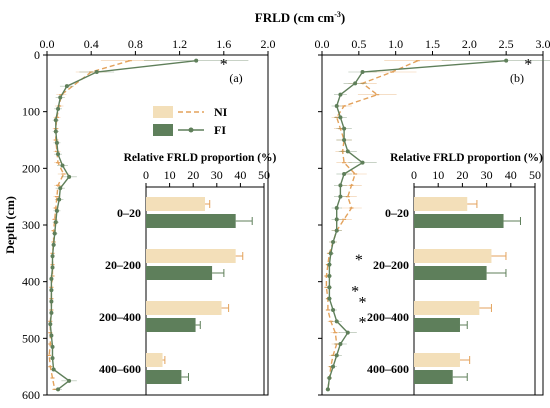 Image resolution: width=550 pixels, height=408 pixels. Describe the element at coordinates (487, 175) in the screenshot. I see `inset-x-tick-label: 30` at that location.